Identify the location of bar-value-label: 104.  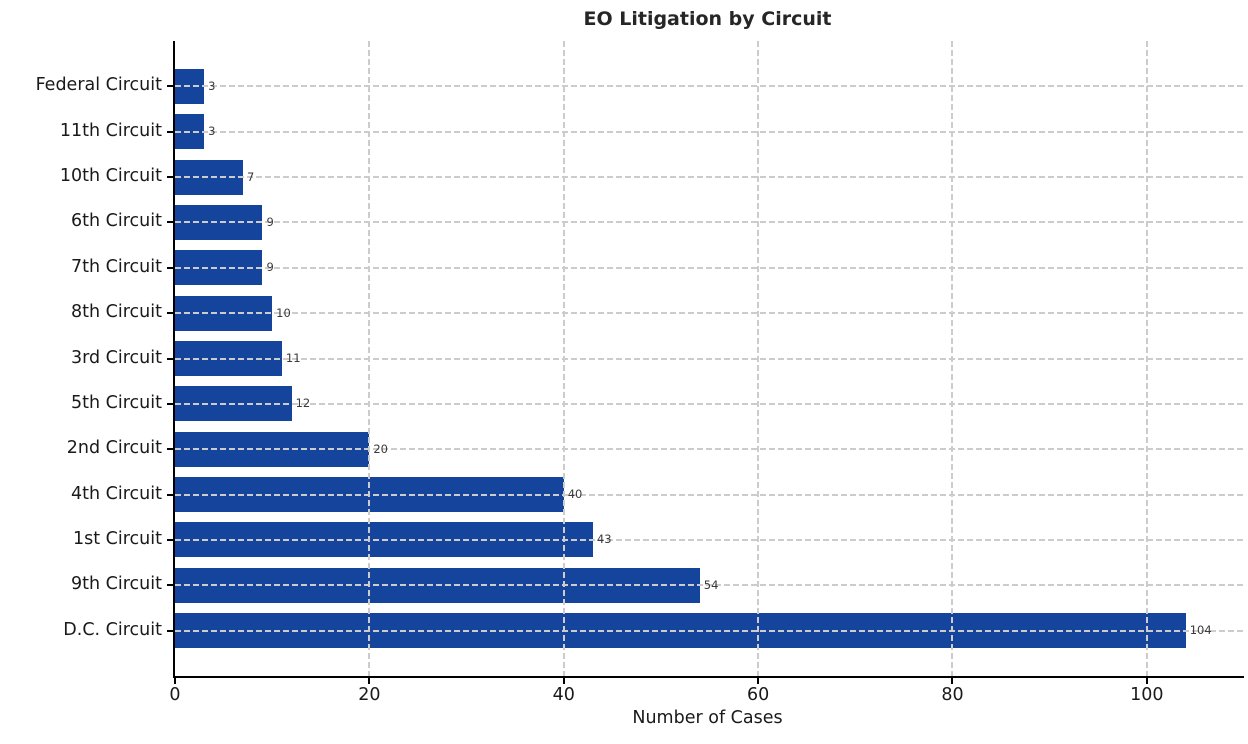
(1200, 630).